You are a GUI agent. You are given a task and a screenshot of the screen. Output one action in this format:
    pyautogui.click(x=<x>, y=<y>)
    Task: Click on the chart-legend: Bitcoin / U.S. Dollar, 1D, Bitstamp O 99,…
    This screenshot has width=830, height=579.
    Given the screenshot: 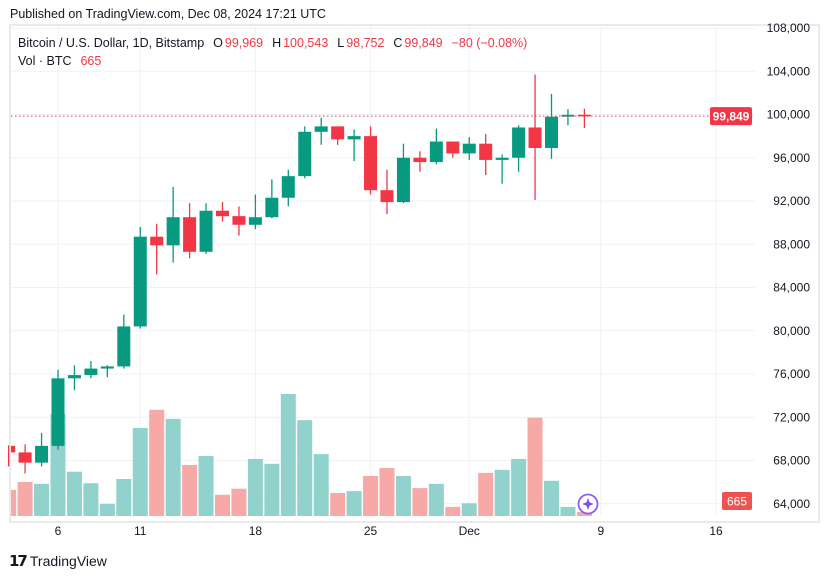 What is the action you would take?
    pyautogui.click(x=273, y=52)
    